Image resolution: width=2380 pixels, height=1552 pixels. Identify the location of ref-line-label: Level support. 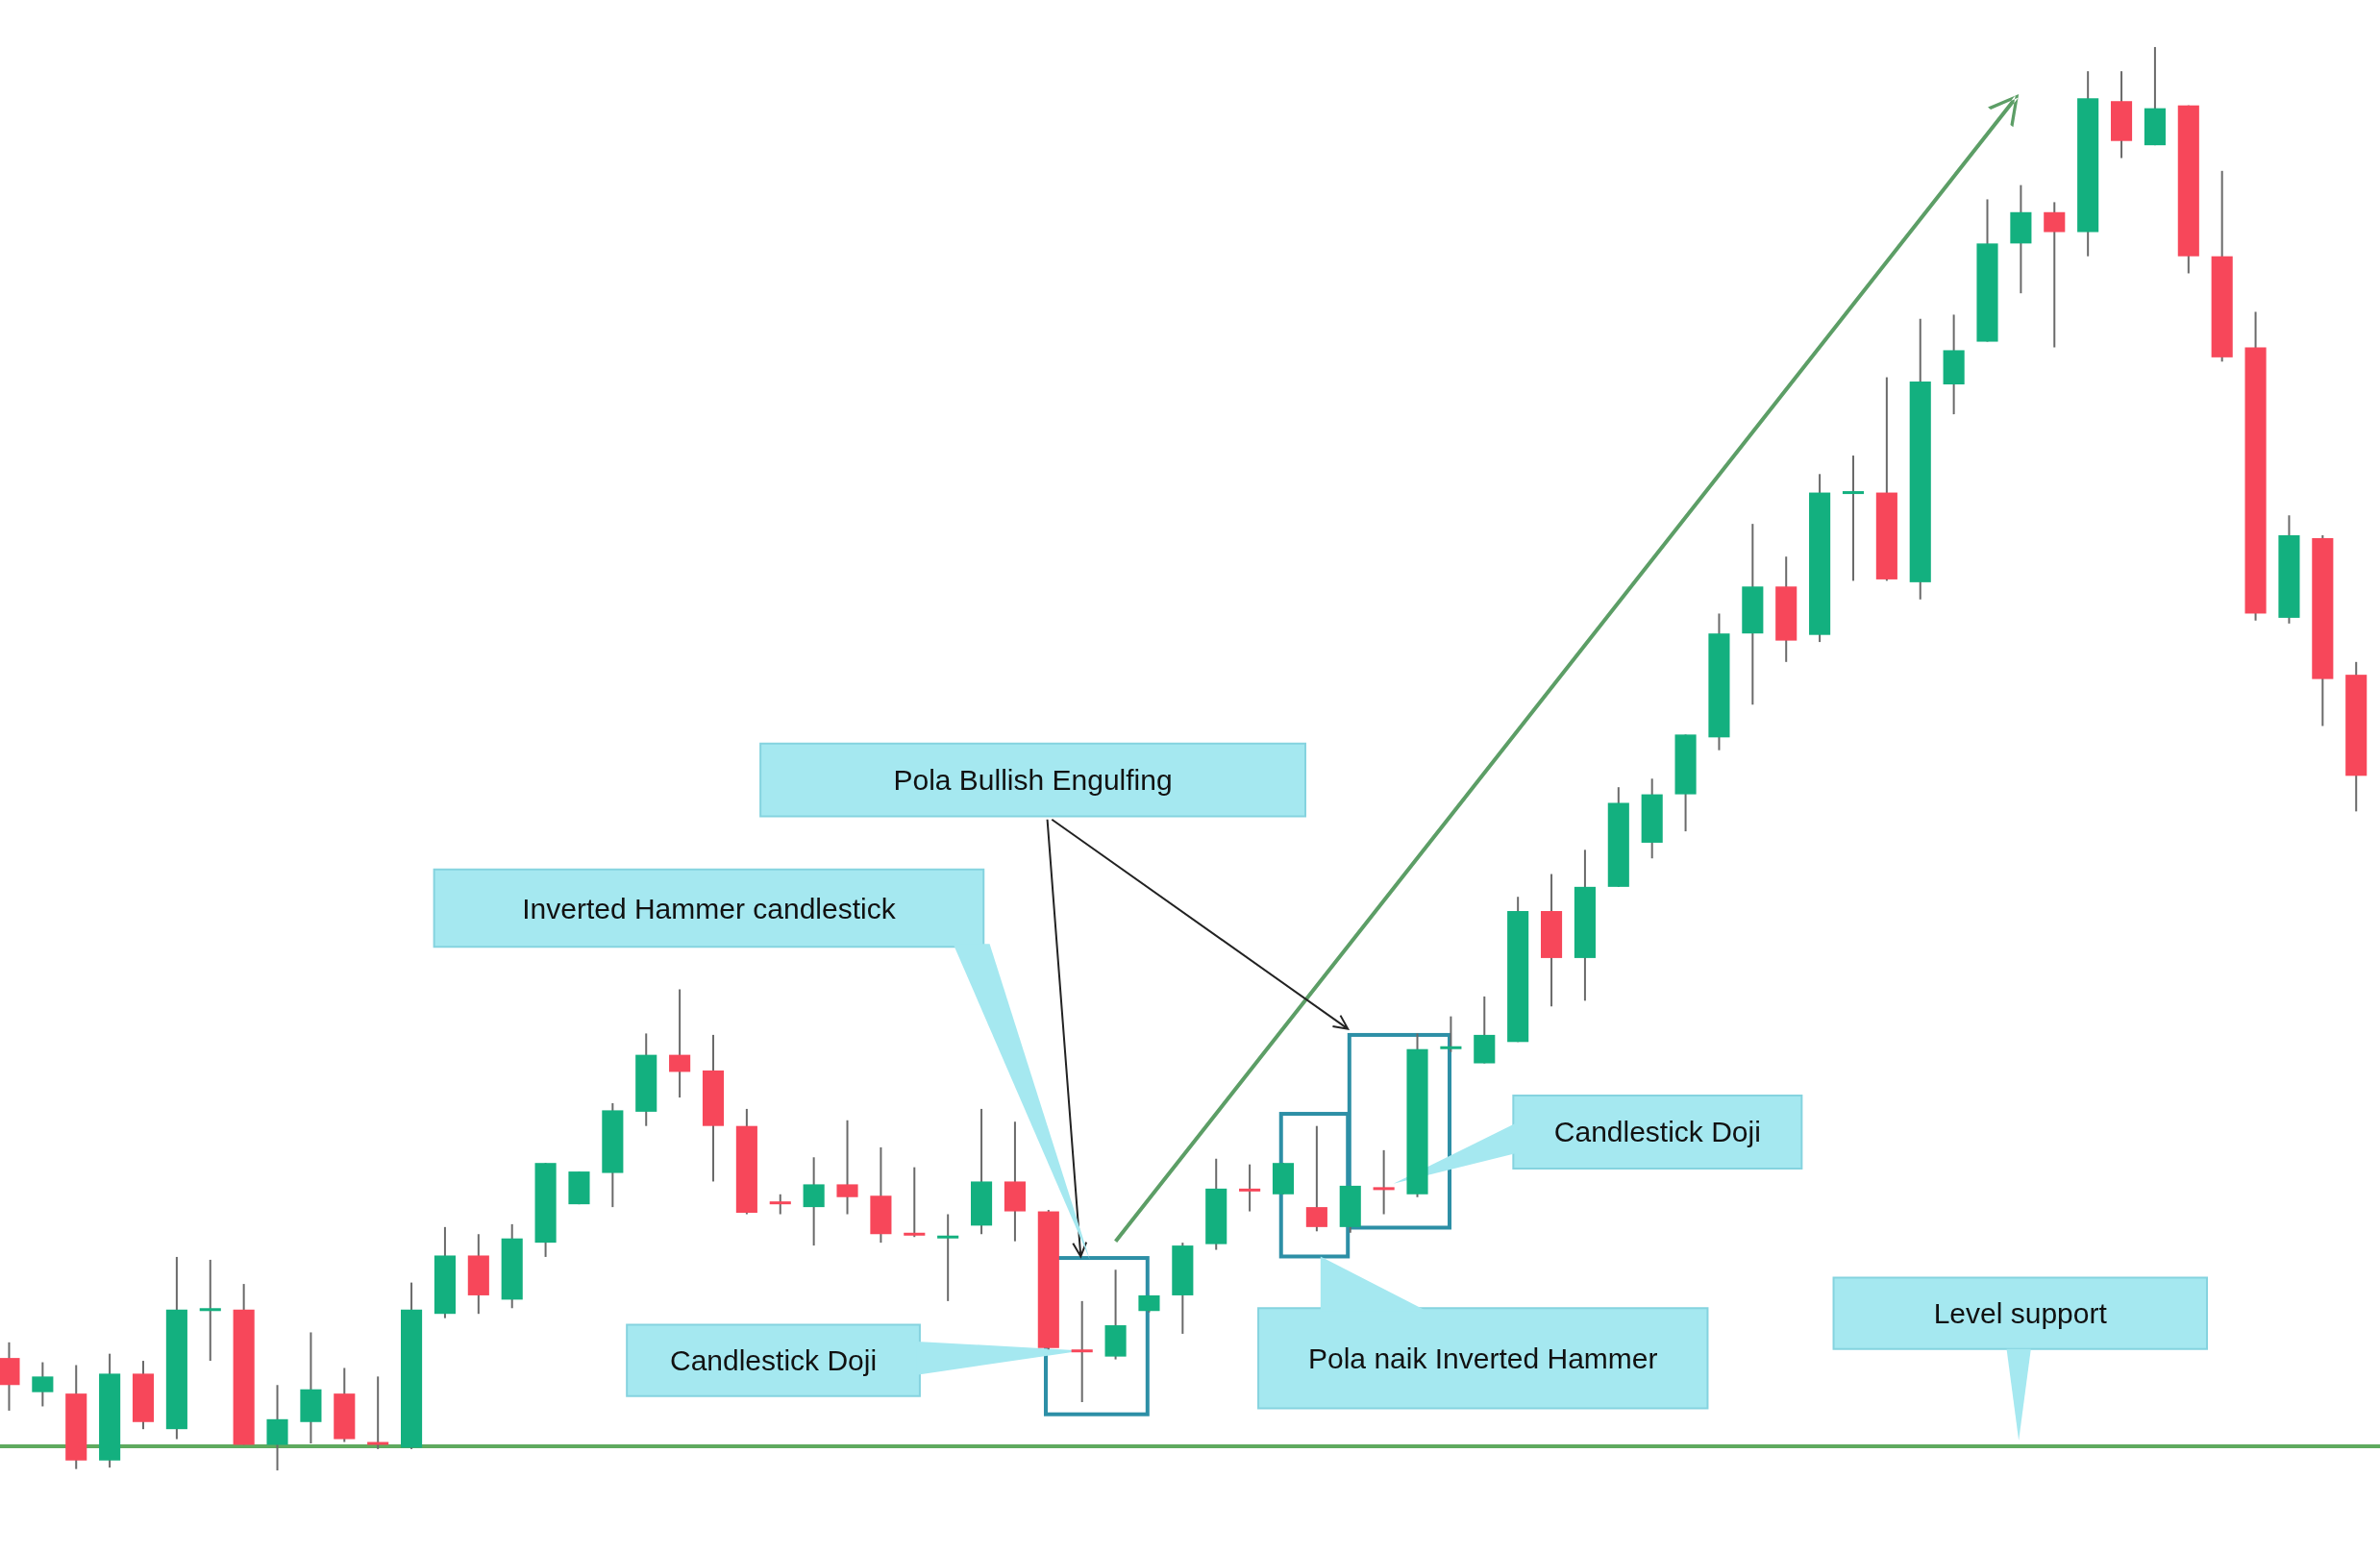
(2020, 1314).